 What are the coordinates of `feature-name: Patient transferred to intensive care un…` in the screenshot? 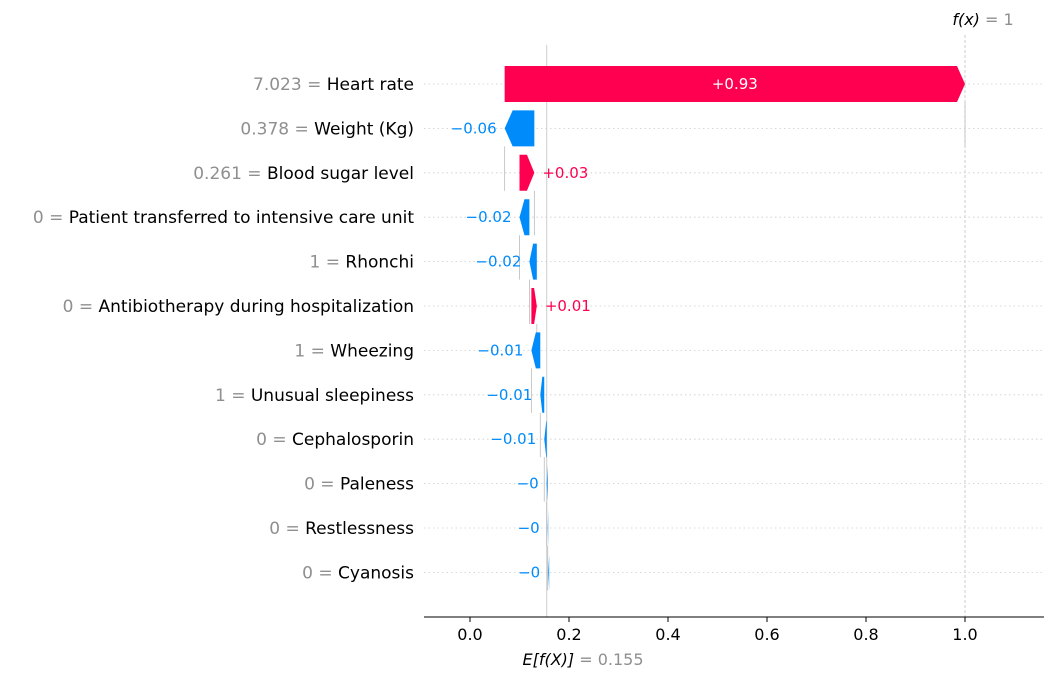 It's located at (242, 218).